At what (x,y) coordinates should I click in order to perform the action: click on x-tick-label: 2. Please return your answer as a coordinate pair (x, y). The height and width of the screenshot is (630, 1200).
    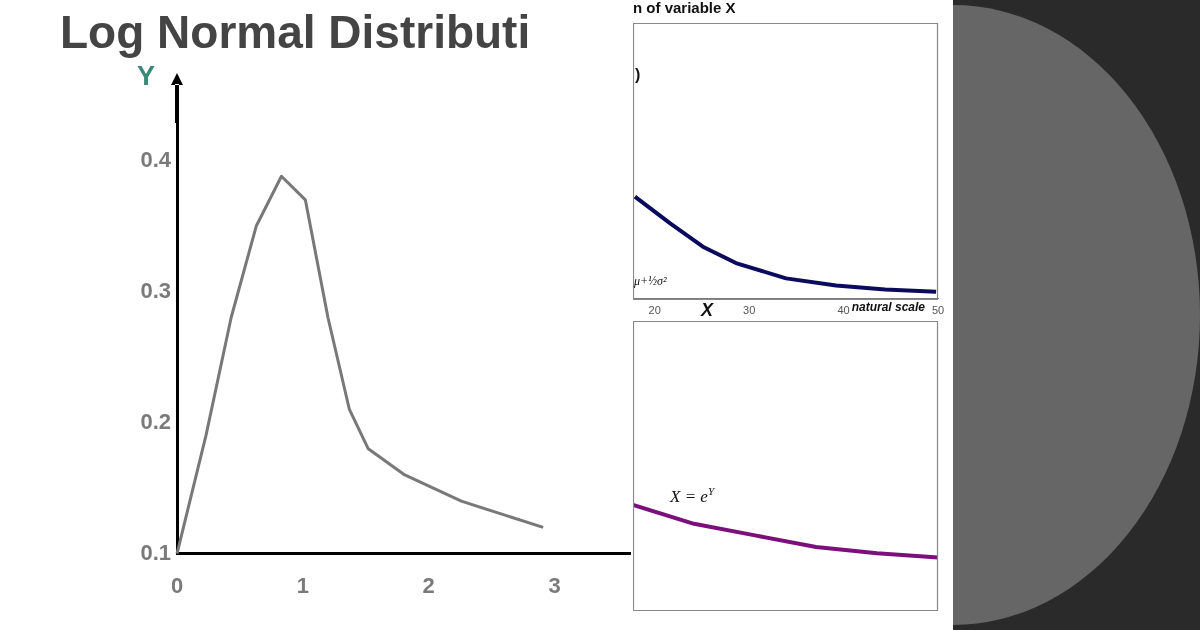
    Looking at the image, I should click on (428, 585).